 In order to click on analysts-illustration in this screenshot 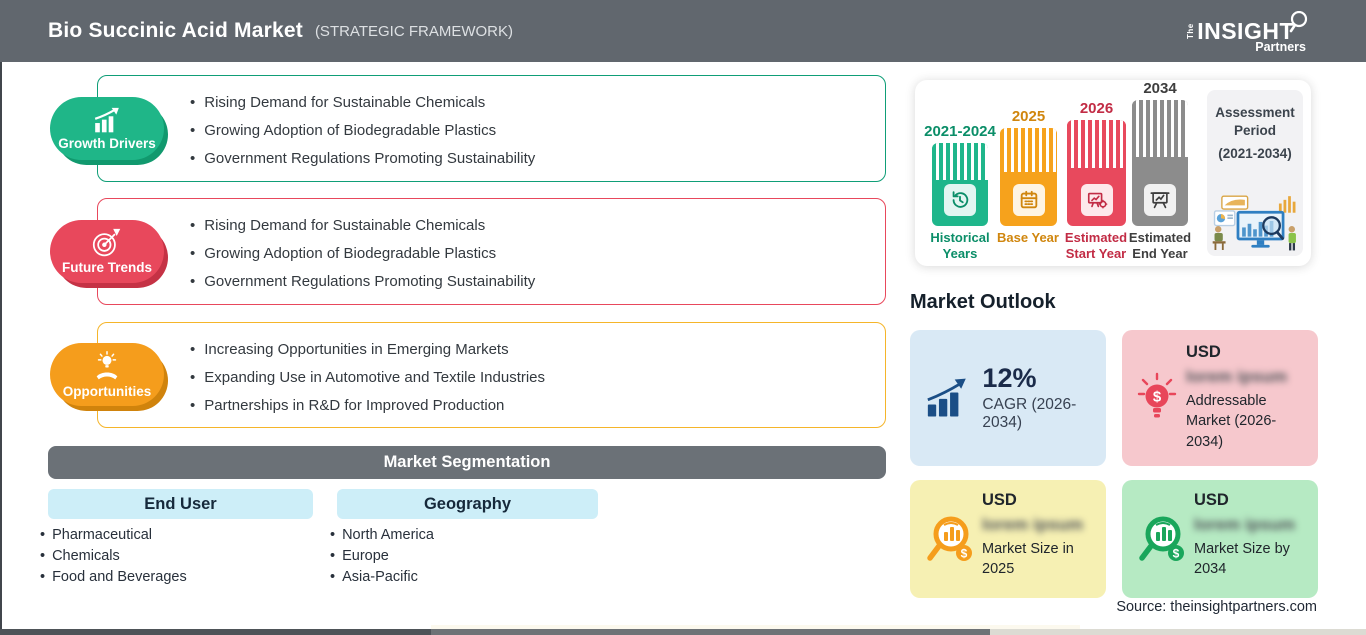, I will do `click(1254, 223)`.